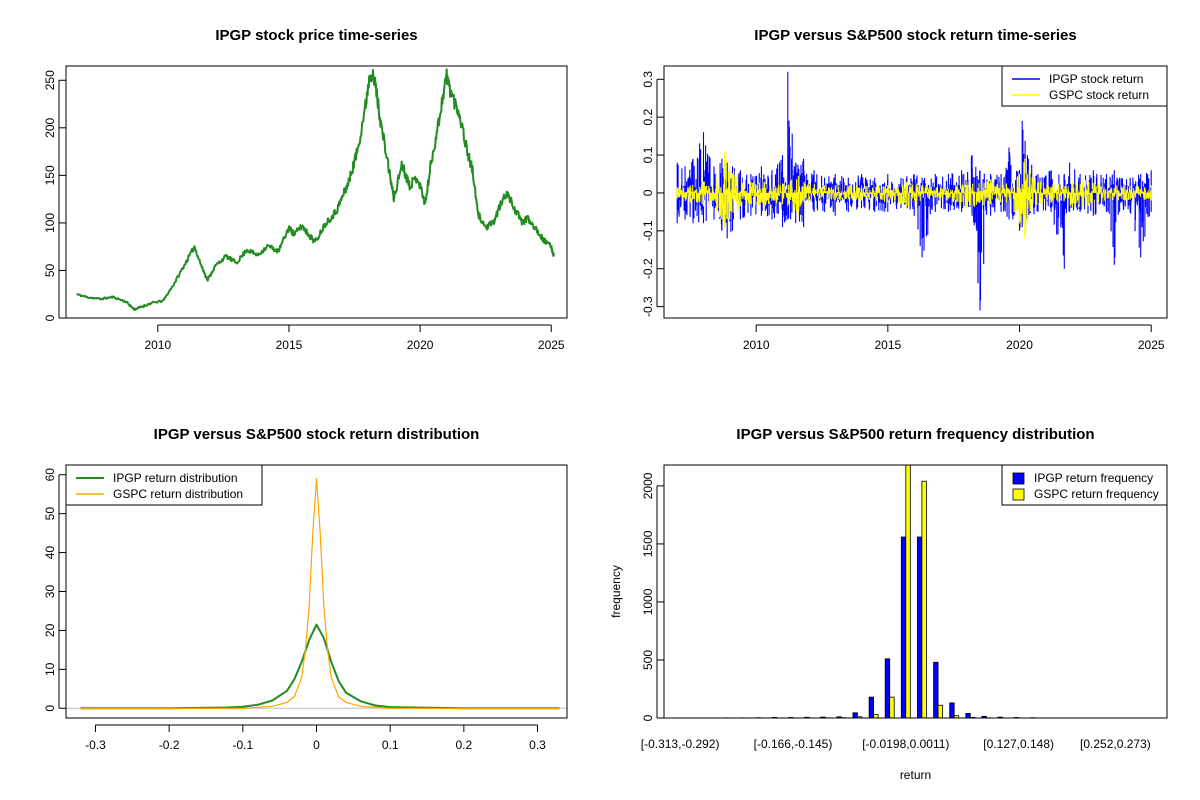  What do you see at coordinates (914, 195) in the screenshot?
I see `gspc-return-series` at bounding box center [914, 195].